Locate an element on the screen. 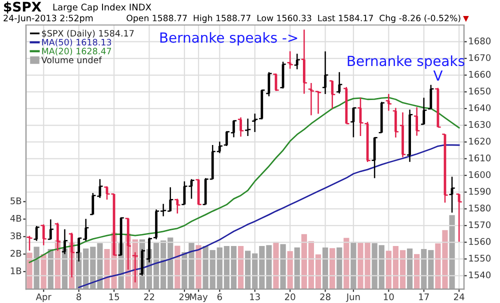 Image resolution: width=500 pixels, height=303 pixels. y-tick-label: 1610 is located at coordinates (480, 158).